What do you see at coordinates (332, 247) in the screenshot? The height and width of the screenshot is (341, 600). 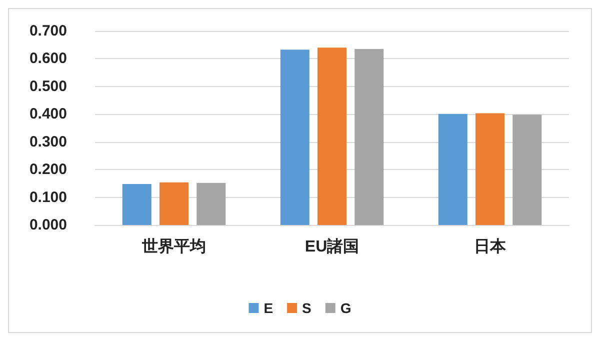 I see `x-tick-label: EU諸国` at bounding box center [332, 247].